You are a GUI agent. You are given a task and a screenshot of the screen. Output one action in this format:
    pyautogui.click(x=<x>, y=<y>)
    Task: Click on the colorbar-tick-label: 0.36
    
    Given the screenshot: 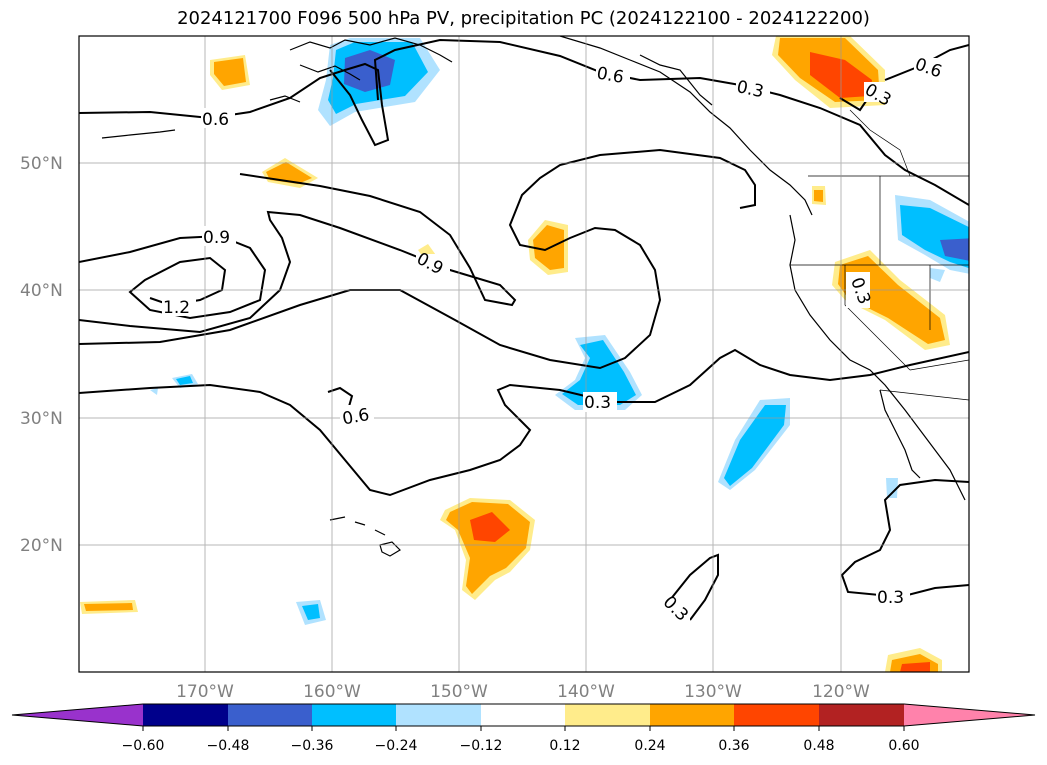 What is the action you would take?
    pyautogui.click(x=733, y=746)
    